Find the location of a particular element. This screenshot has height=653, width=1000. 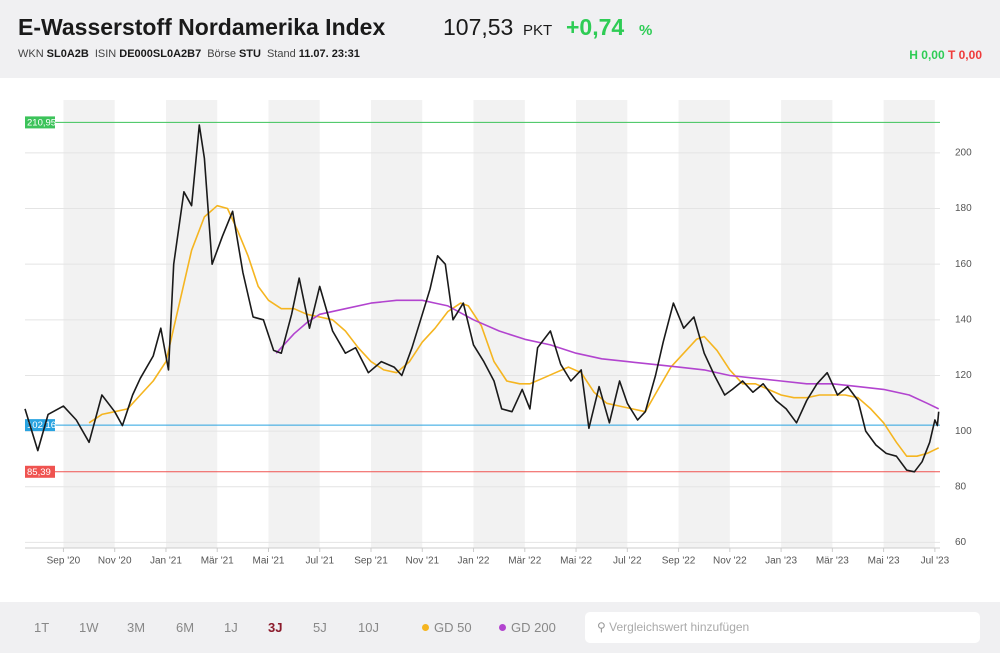

x-tick-label: Jan '22 is located at coordinates (474, 561).